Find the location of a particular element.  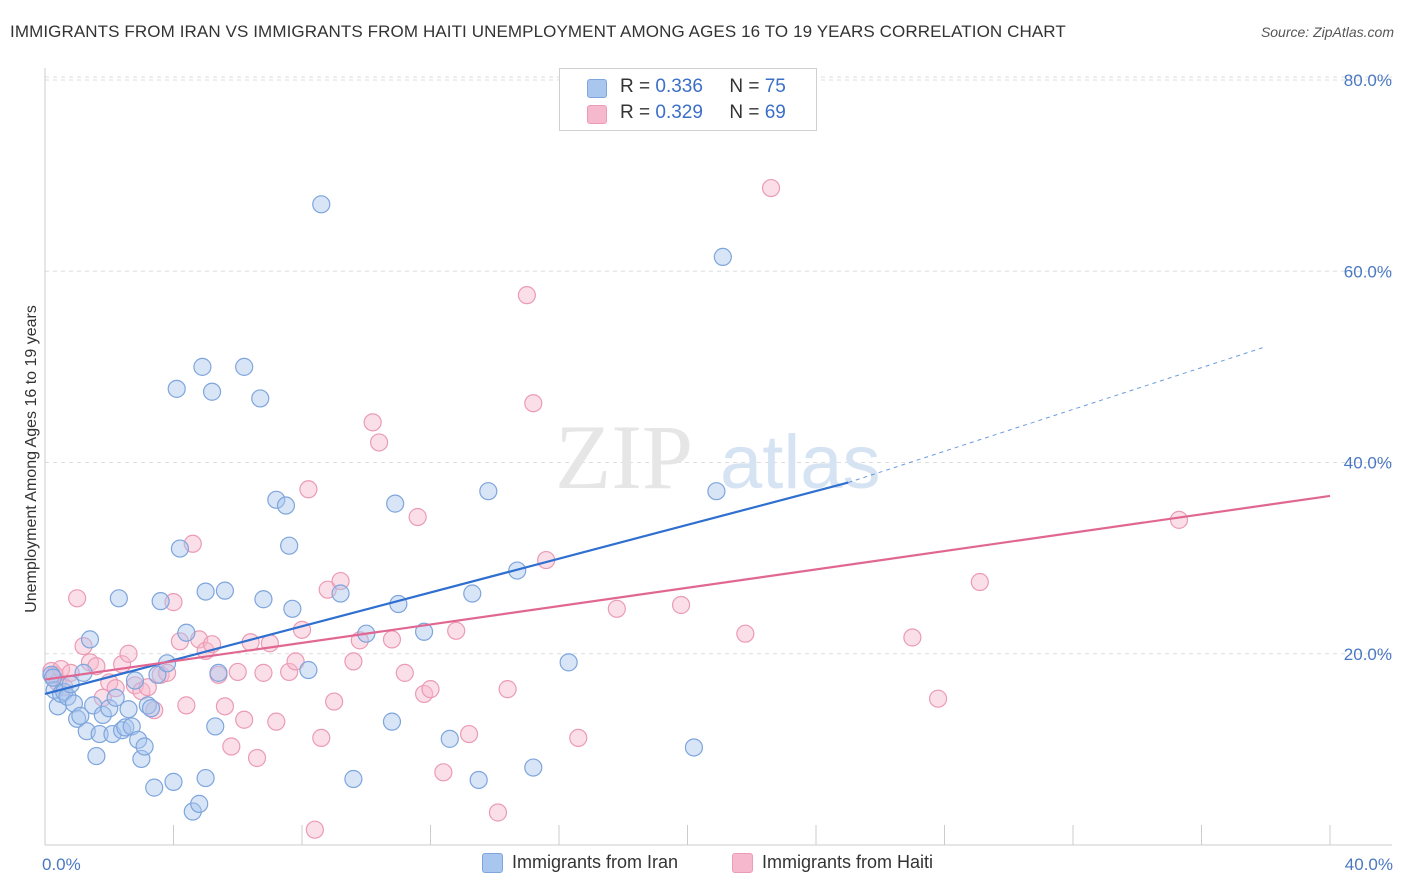

x-tick-label: 40.0% is located at coordinates (1369, 864).